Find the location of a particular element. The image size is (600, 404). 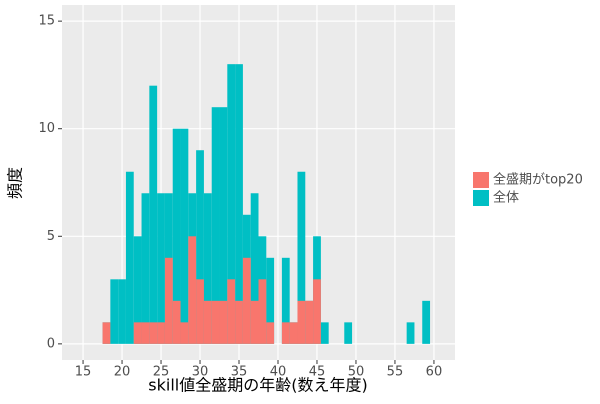

x-tick-label: 20 is located at coordinates (122, 372).